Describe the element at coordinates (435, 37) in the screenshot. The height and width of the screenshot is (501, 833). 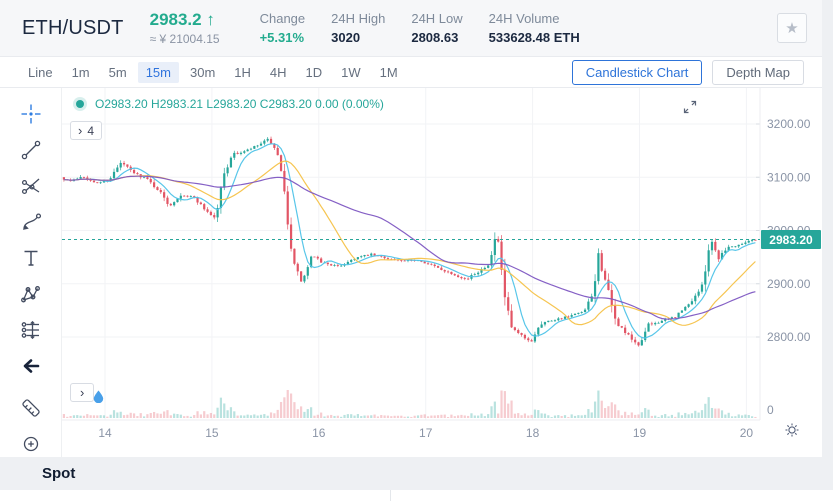
I see `stat-low-value: 2808.63` at that location.